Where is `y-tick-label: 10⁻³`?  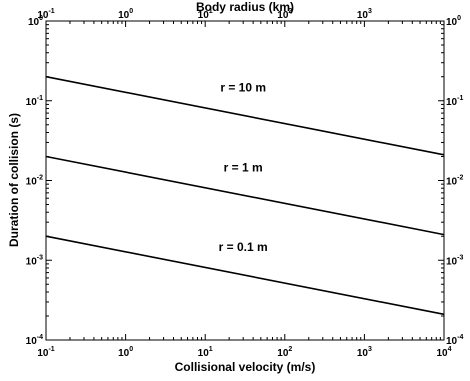
y-tick-label: 10⁻³ is located at coordinates (34, 260).